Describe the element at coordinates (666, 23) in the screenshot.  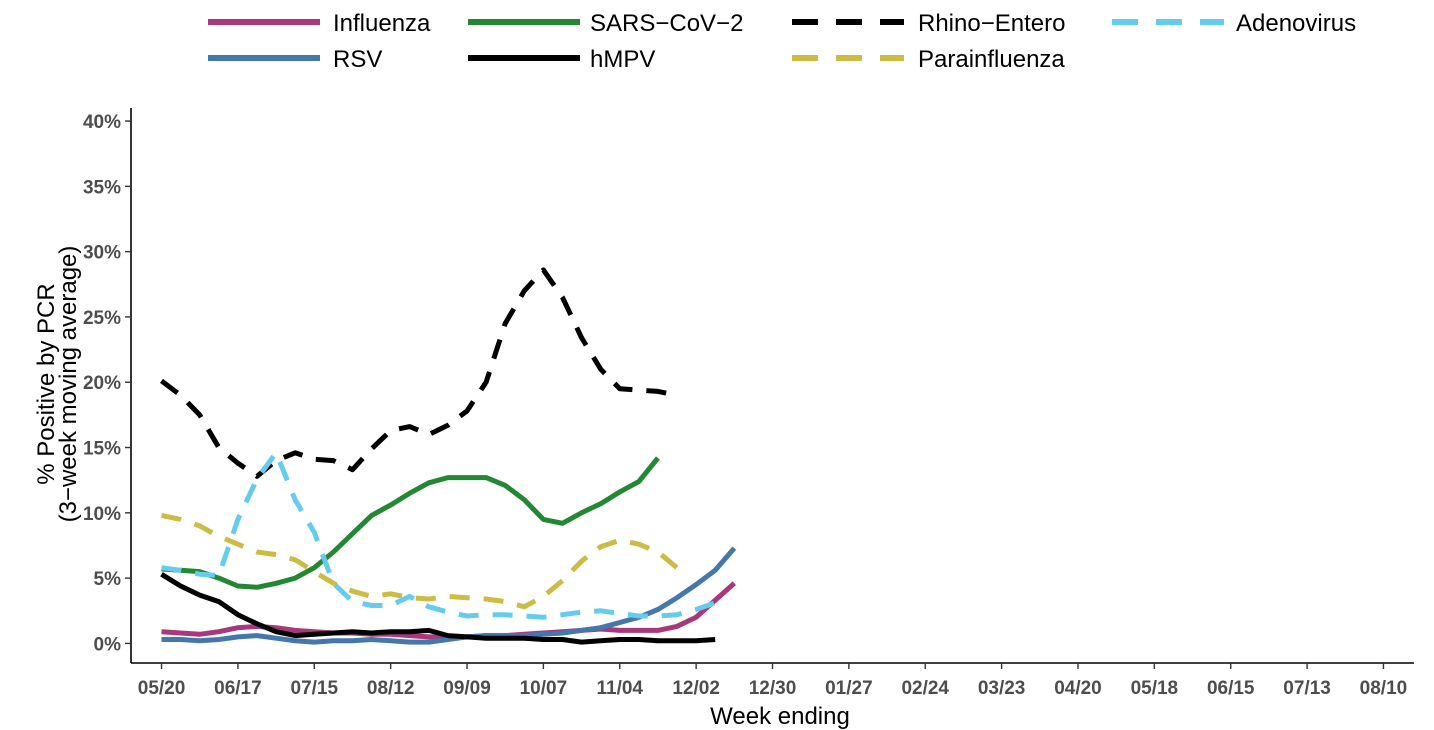
I see `legend-label: SARS−CoV−2` at that location.